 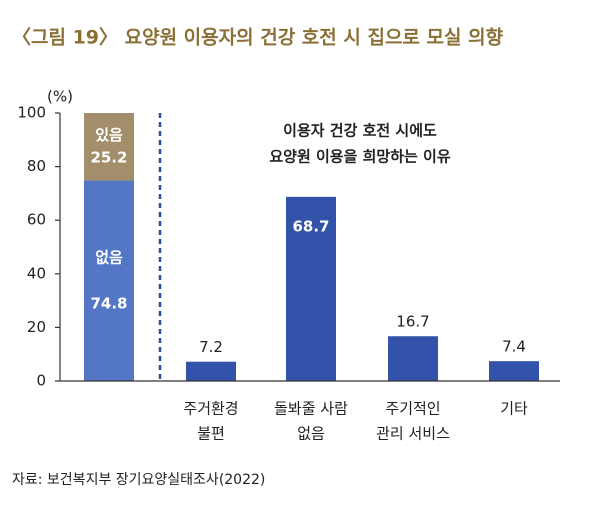 I want to click on segment-name: 있음, so click(x=109, y=135).